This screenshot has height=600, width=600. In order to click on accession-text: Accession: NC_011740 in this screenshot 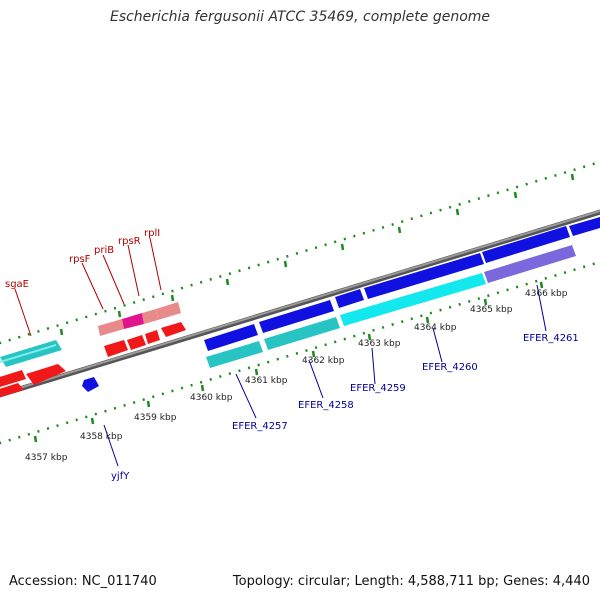, I will do `click(83, 581)`.